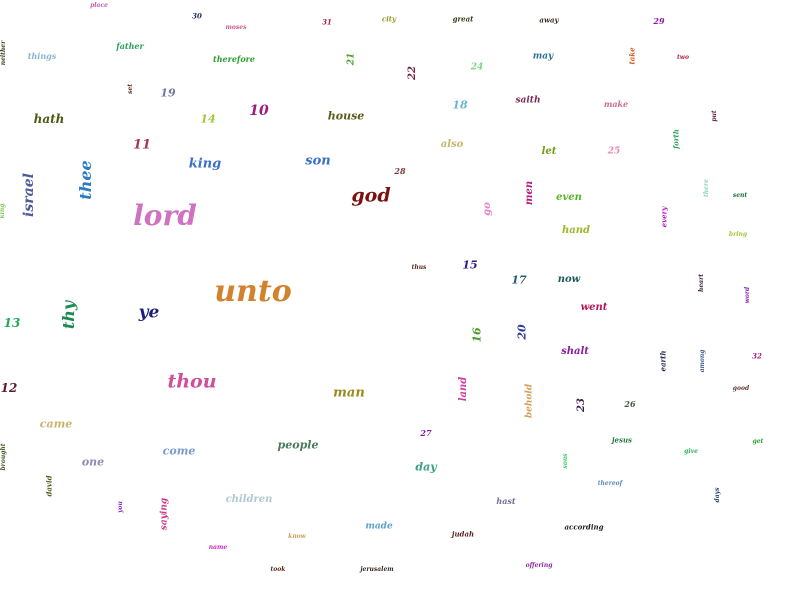  I want to click on word-saith: saith, so click(528, 100).